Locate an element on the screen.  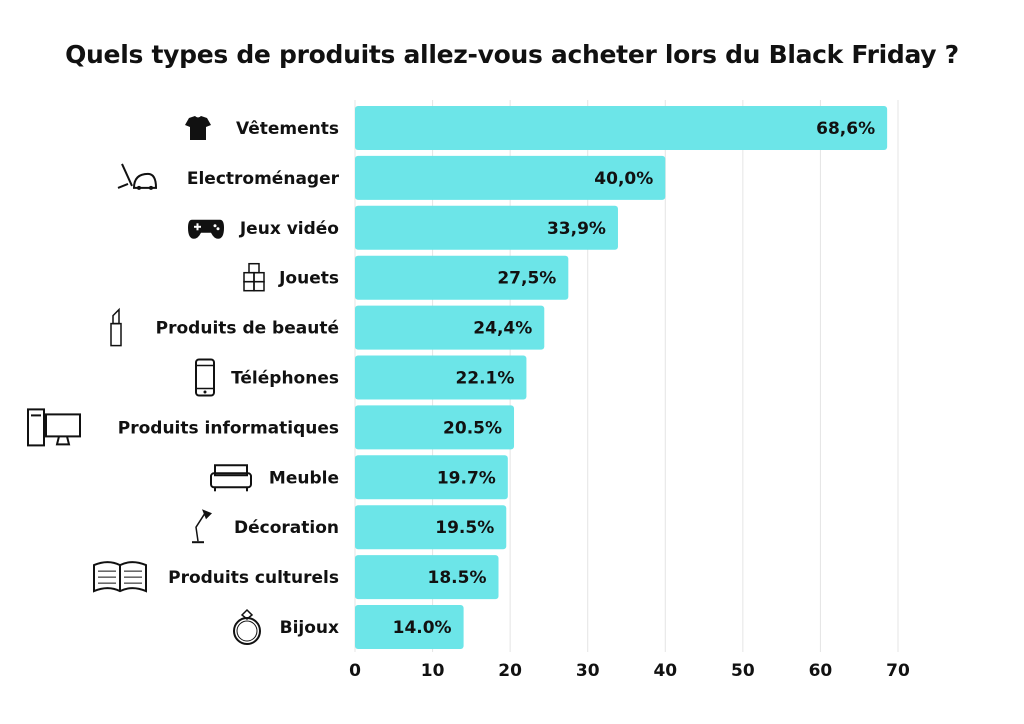
category-label: Vêtements is located at coordinates (287, 129).